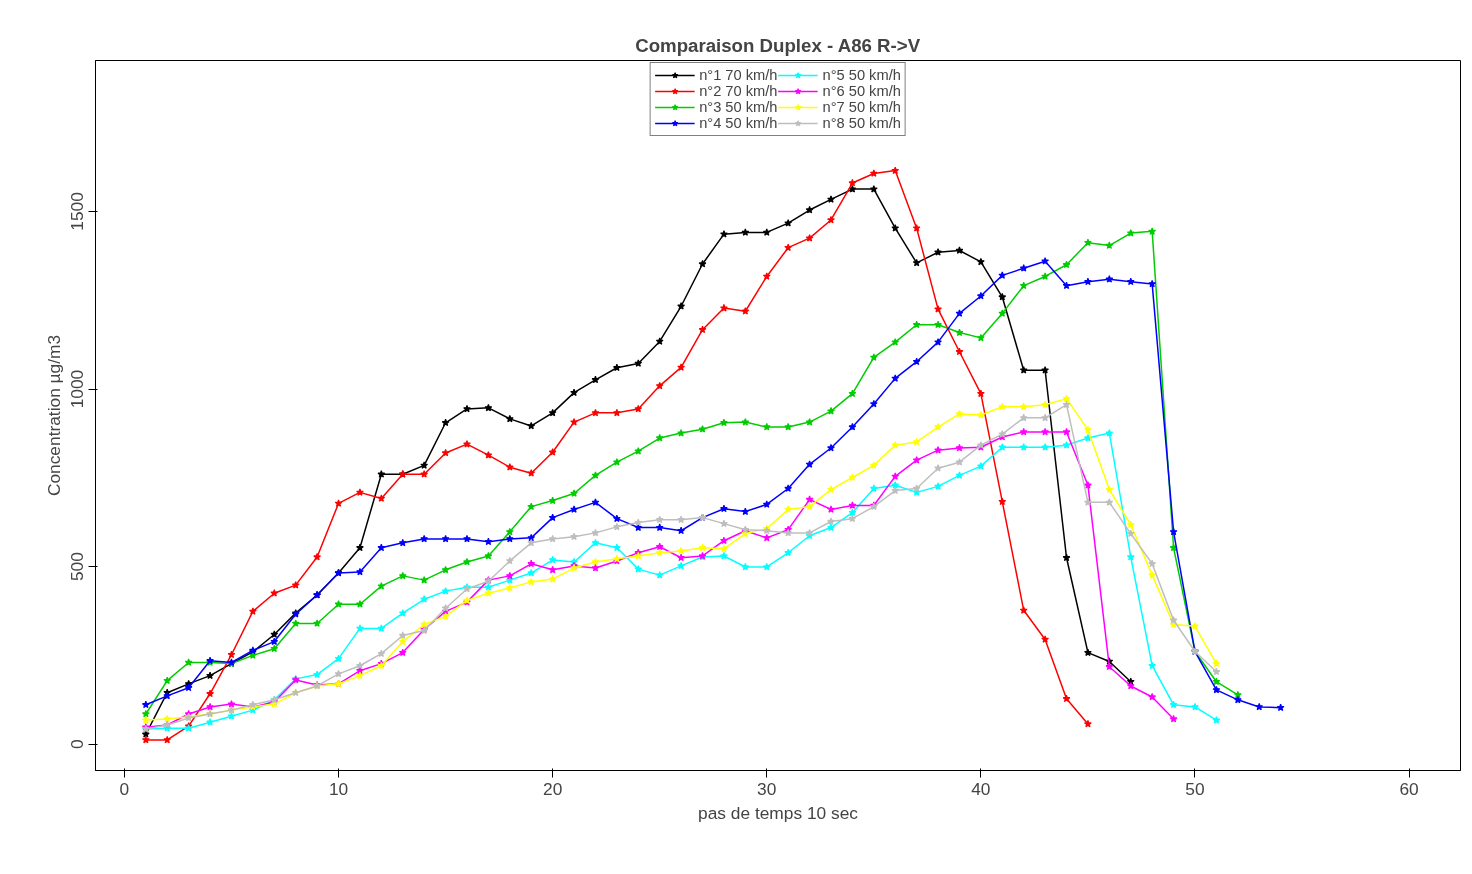 This screenshot has width=1472, height=874. Describe the element at coordinates (738, 91) in the screenshot. I see `legend-label: n°2 70 km/h` at that location.